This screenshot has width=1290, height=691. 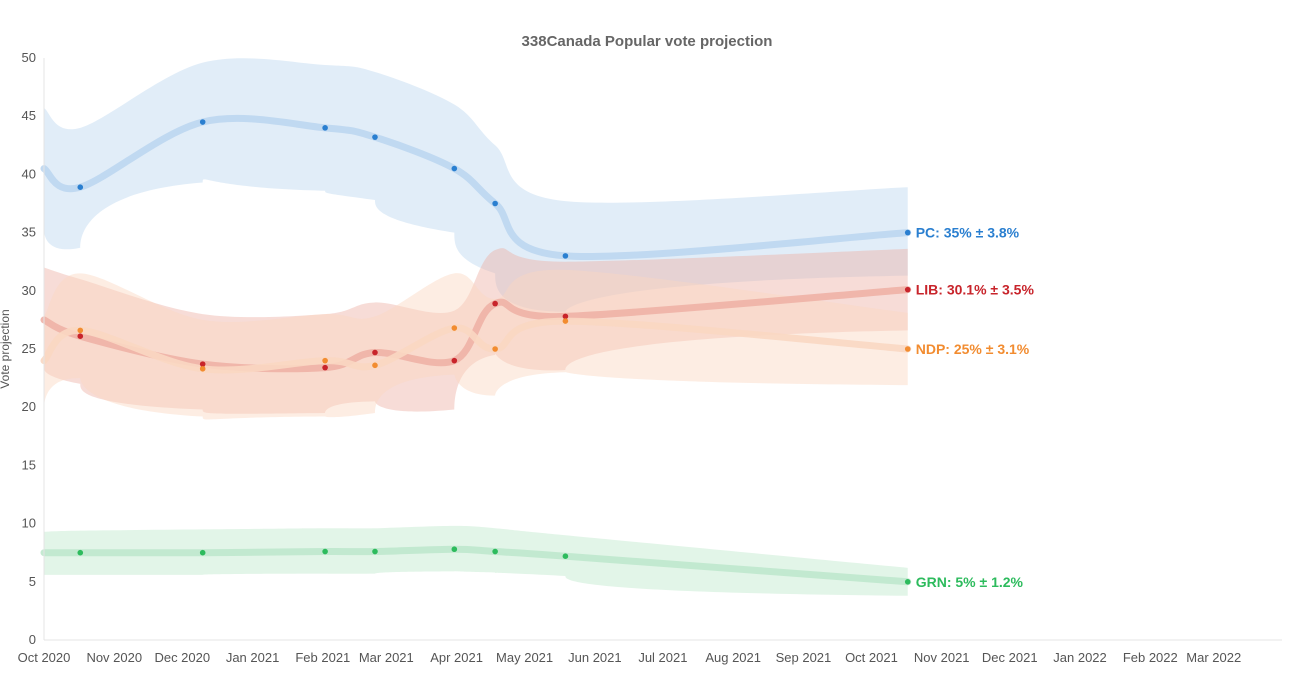 What do you see at coordinates (1213, 657) in the screenshot?
I see `x-tick-label: Mar 2022` at bounding box center [1213, 657].